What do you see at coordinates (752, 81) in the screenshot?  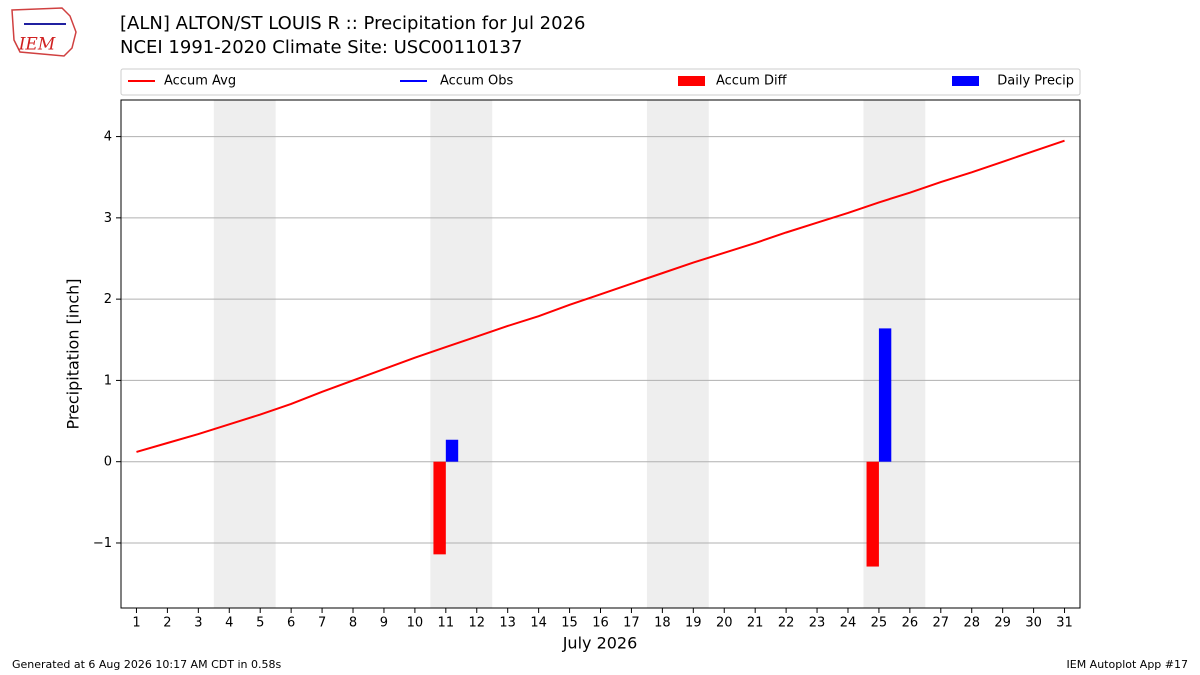 I see `legend-label: Accum Diff` at bounding box center [752, 81].